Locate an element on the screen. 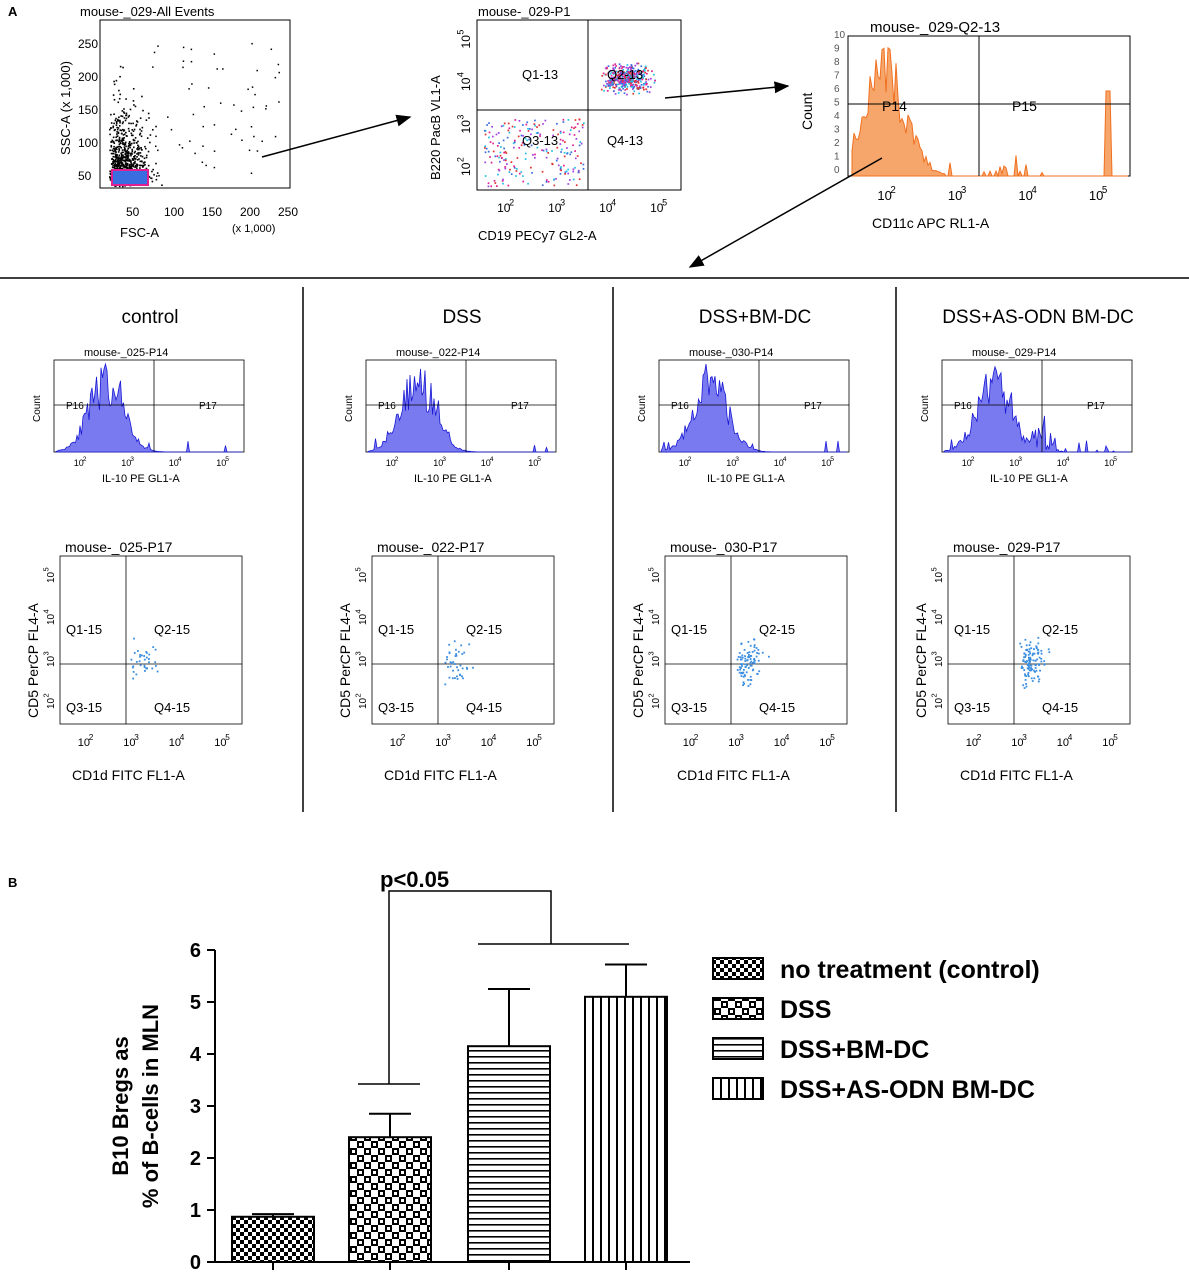  tick-label-group: 104 is located at coordinates (50, 617).